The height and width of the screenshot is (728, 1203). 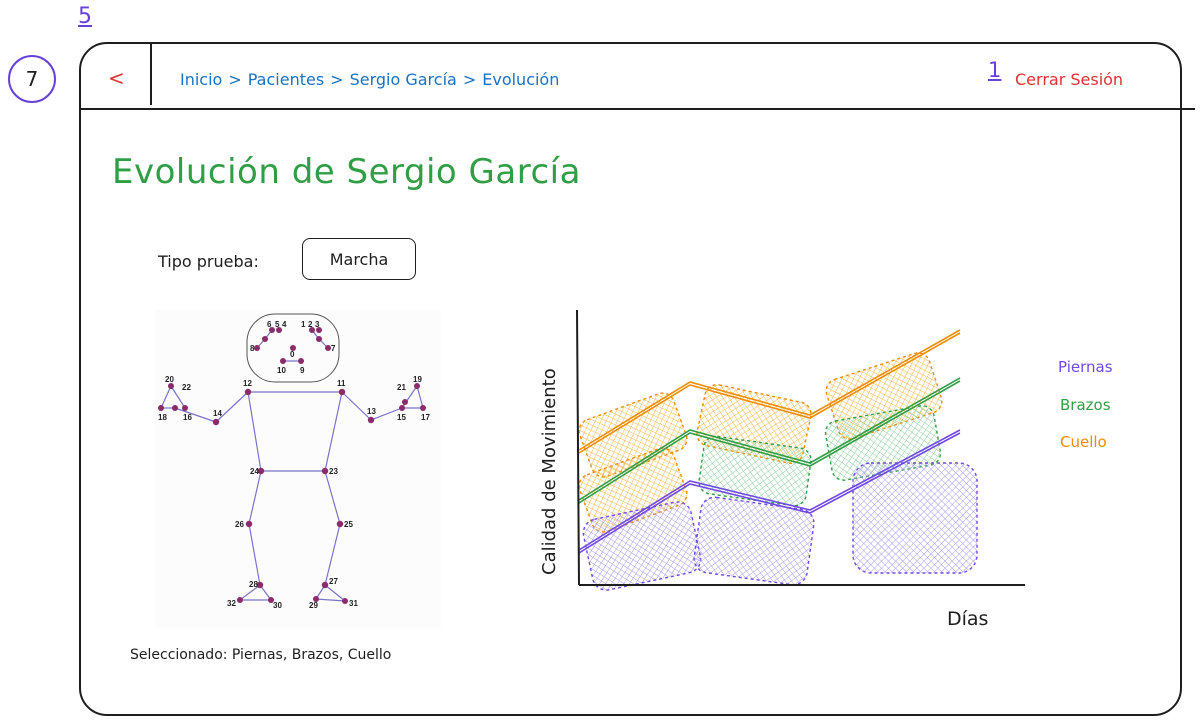 What do you see at coordinates (269, 324) in the screenshot?
I see `point-label: 6` at bounding box center [269, 324].